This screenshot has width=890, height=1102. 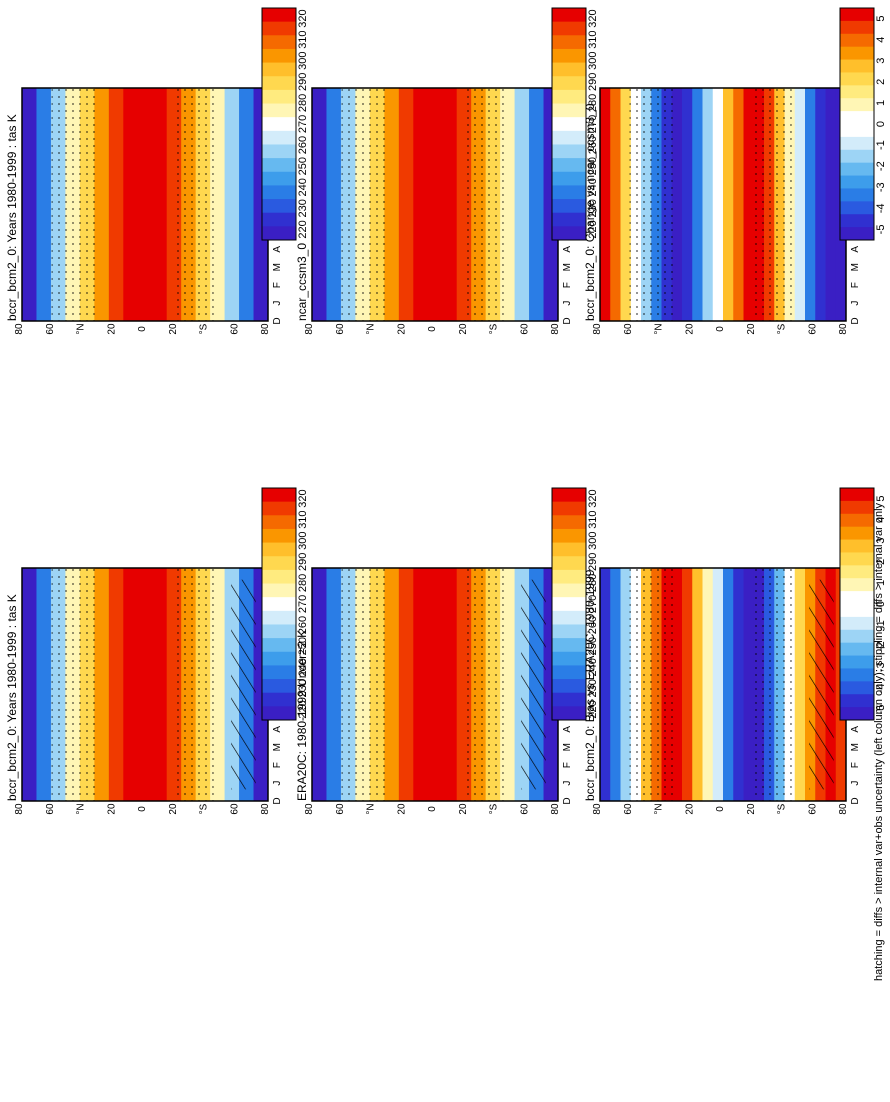 What do you see at coordinates (303, 208) in the screenshot?
I see `colorbar-tick-label: 230` at bounding box center [303, 208].